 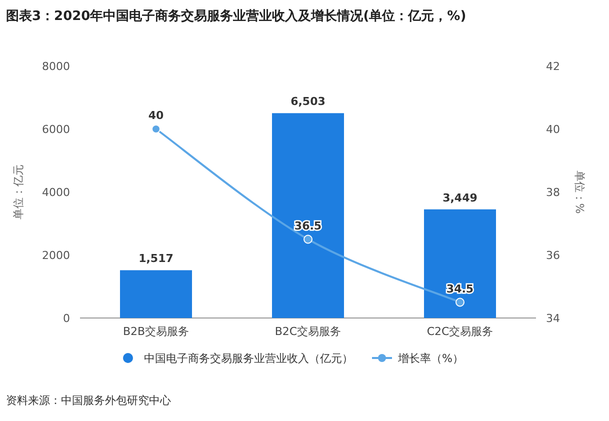 What do you see at coordinates (88, 400) in the screenshot?
I see `text: 资料来源：中国服务外包研究中心` at bounding box center [88, 400].